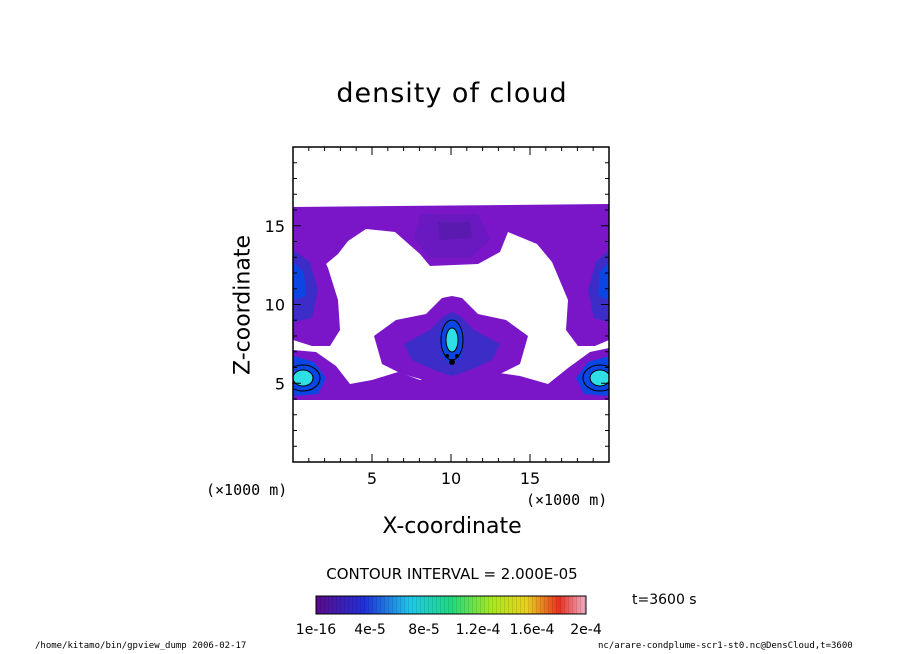 The width and height of the screenshot is (904, 654). Describe the element at coordinates (452, 574) in the screenshot. I see `contour-interval-label: CONTOUR INTERVAL = 2.000E-05` at that location.